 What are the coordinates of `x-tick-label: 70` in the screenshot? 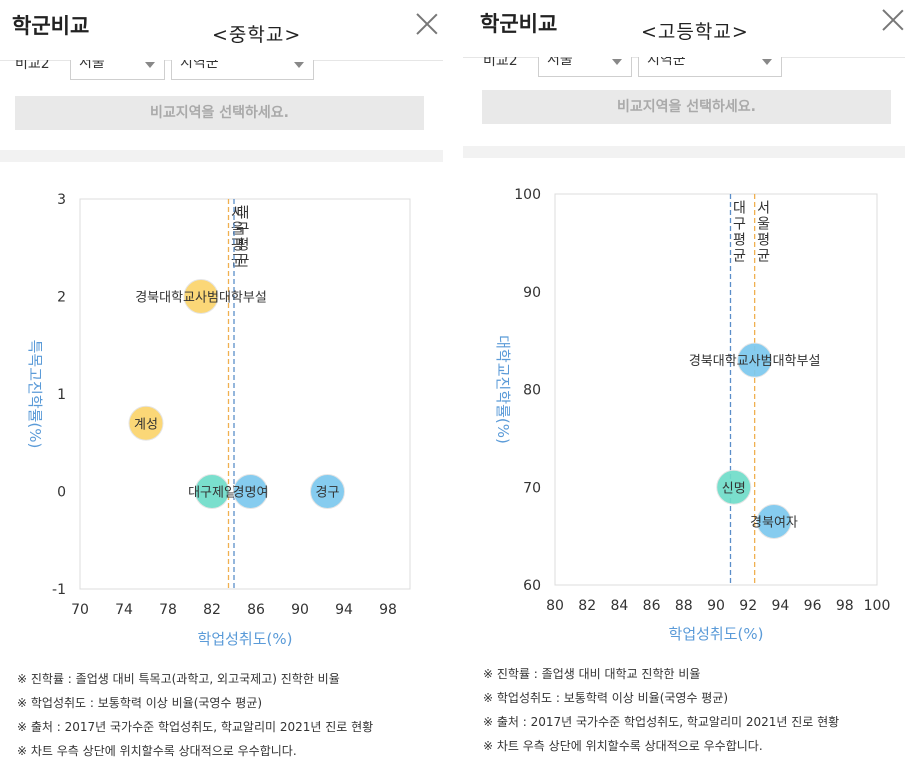 It's located at (80, 610).